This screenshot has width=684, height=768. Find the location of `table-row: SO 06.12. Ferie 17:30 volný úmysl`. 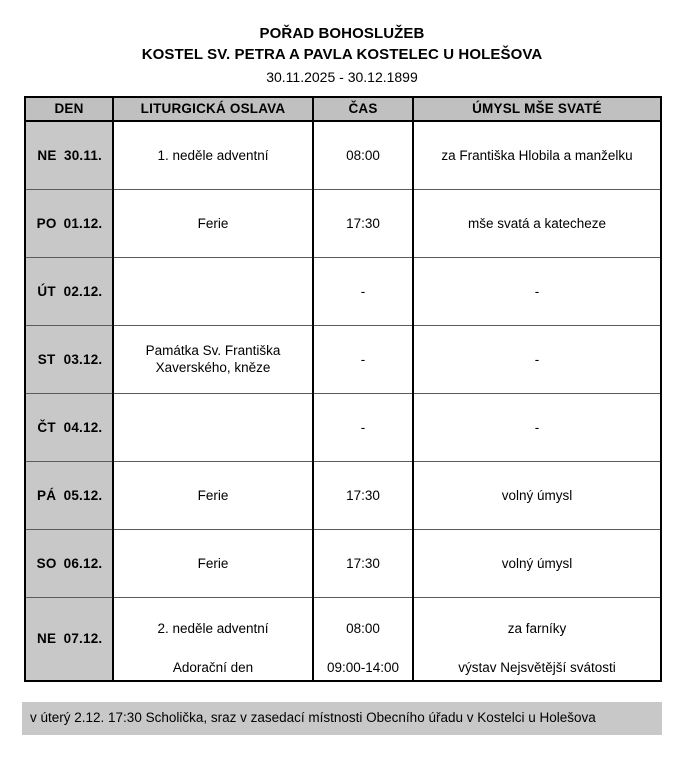

table-row: SO 06.12. Ferie 17:30 volný úmysl is located at coordinates (343, 563).